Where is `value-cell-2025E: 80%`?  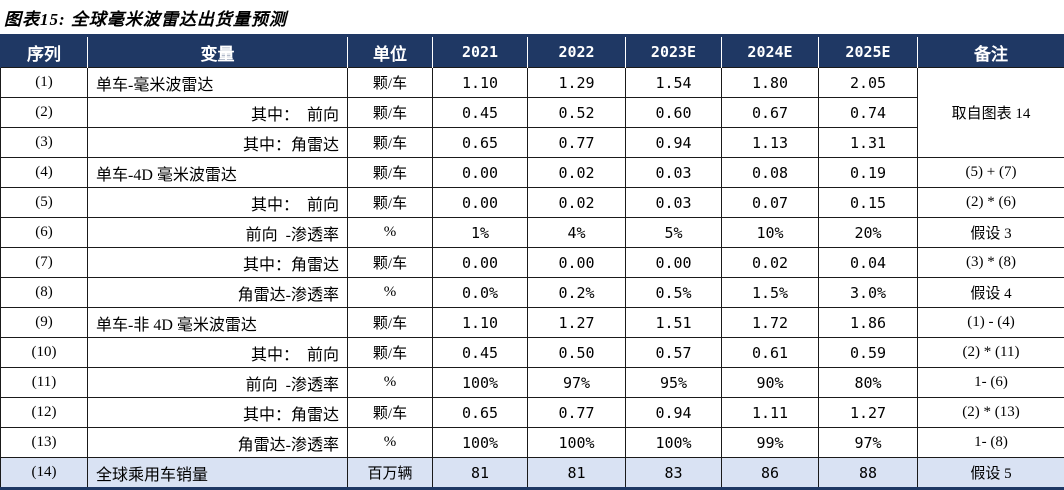
value-cell-2025E: 80% is located at coordinates (868, 382).